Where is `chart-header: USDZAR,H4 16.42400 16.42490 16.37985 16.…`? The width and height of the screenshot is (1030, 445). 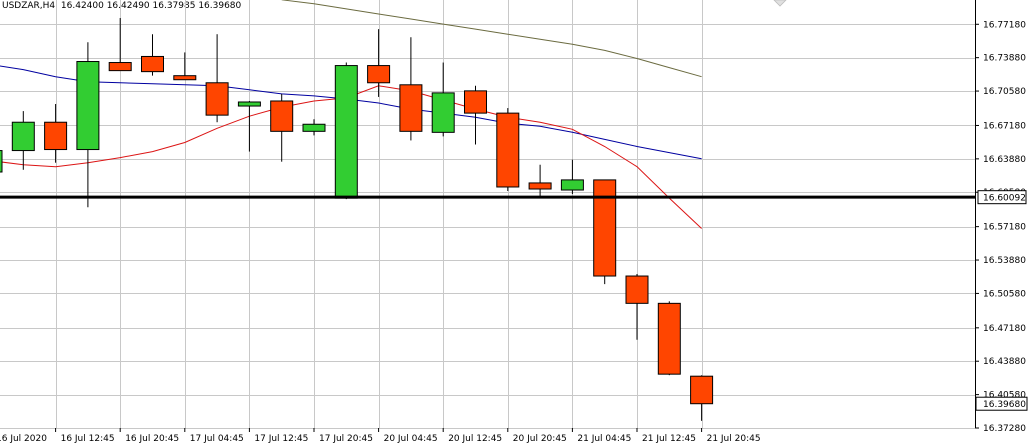
chart-header: USDZAR,H4 16.42400 16.42490 16.37985 16.… is located at coordinates (121, 6).